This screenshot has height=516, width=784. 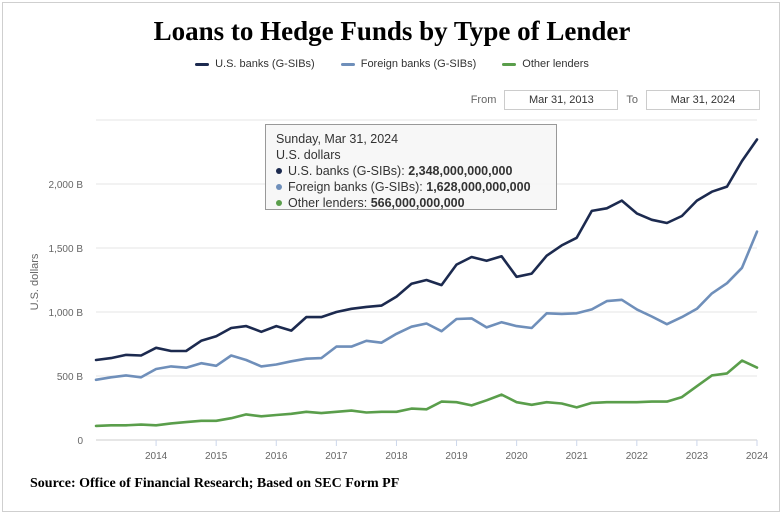 I want to click on tooltip-row-other-lenders: Other lenders: 566,000,000,000, so click(x=411, y=203).